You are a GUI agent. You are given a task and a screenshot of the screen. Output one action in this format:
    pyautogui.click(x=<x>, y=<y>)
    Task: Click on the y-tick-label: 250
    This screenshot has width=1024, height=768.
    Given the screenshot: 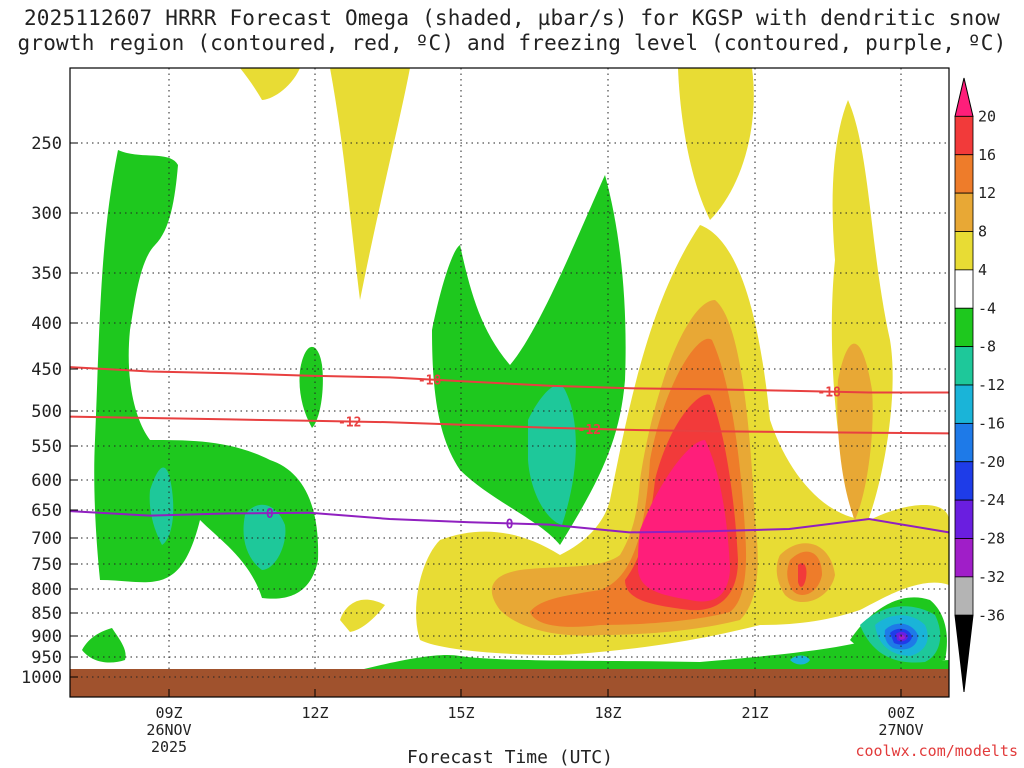 What is the action you would take?
    pyautogui.click(x=46, y=144)
    